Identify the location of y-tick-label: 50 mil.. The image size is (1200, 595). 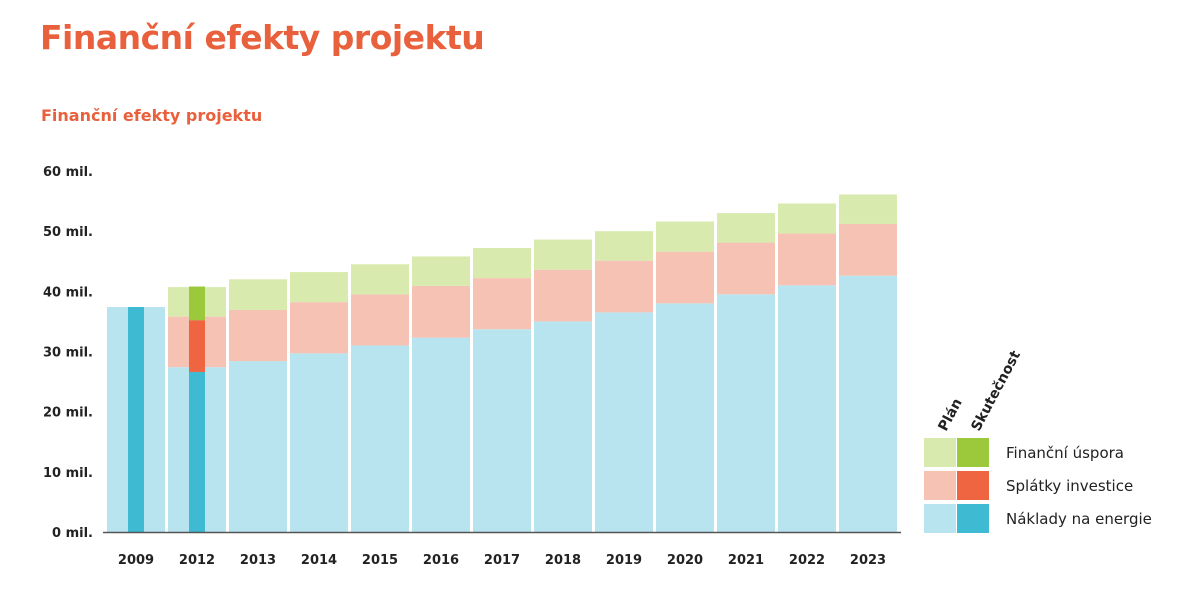
(68, 232).